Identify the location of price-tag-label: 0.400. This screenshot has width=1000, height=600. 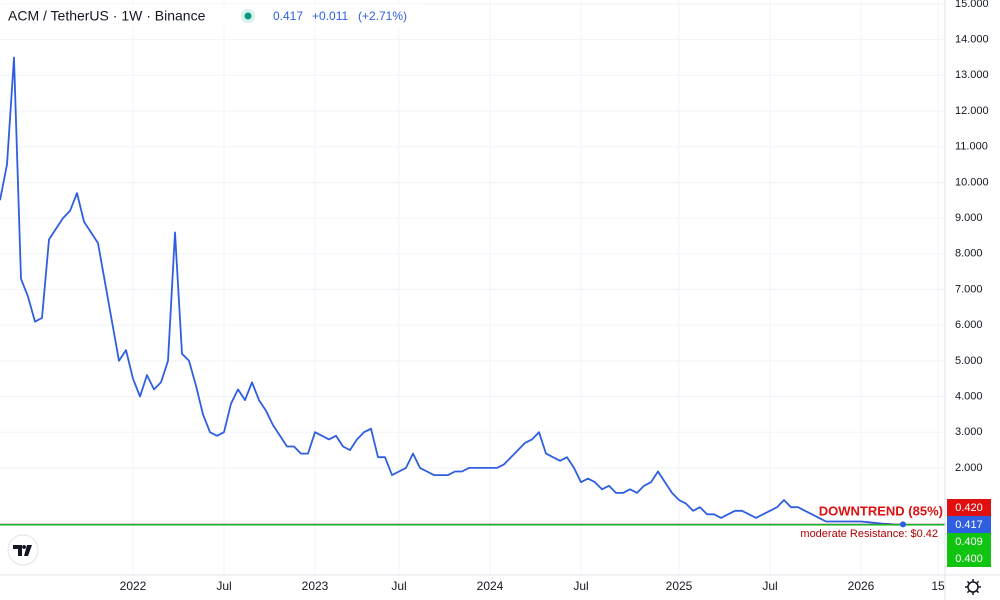
(969, 559).